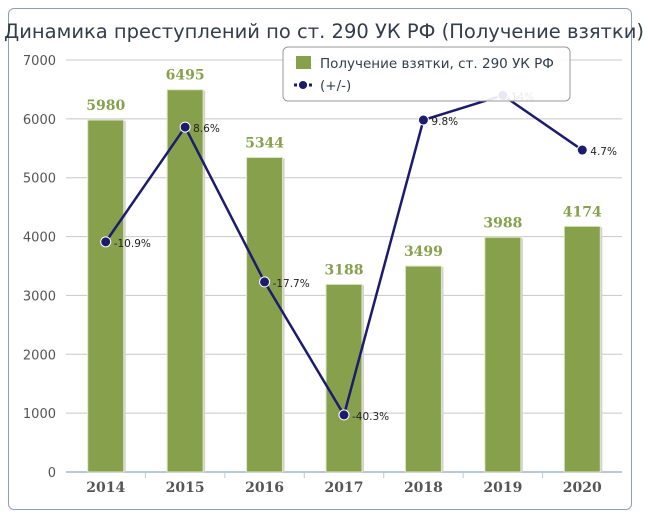 The width and height of the screenshot is (648, 518). Describe the element at coordinates (303, 85) in the screenshot. I see `legend-line-marker` at that location.